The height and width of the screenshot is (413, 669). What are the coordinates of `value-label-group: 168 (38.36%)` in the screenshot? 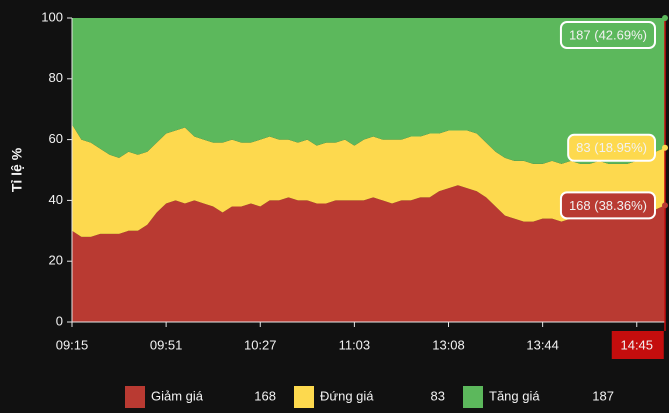 It's located at (607, 205).